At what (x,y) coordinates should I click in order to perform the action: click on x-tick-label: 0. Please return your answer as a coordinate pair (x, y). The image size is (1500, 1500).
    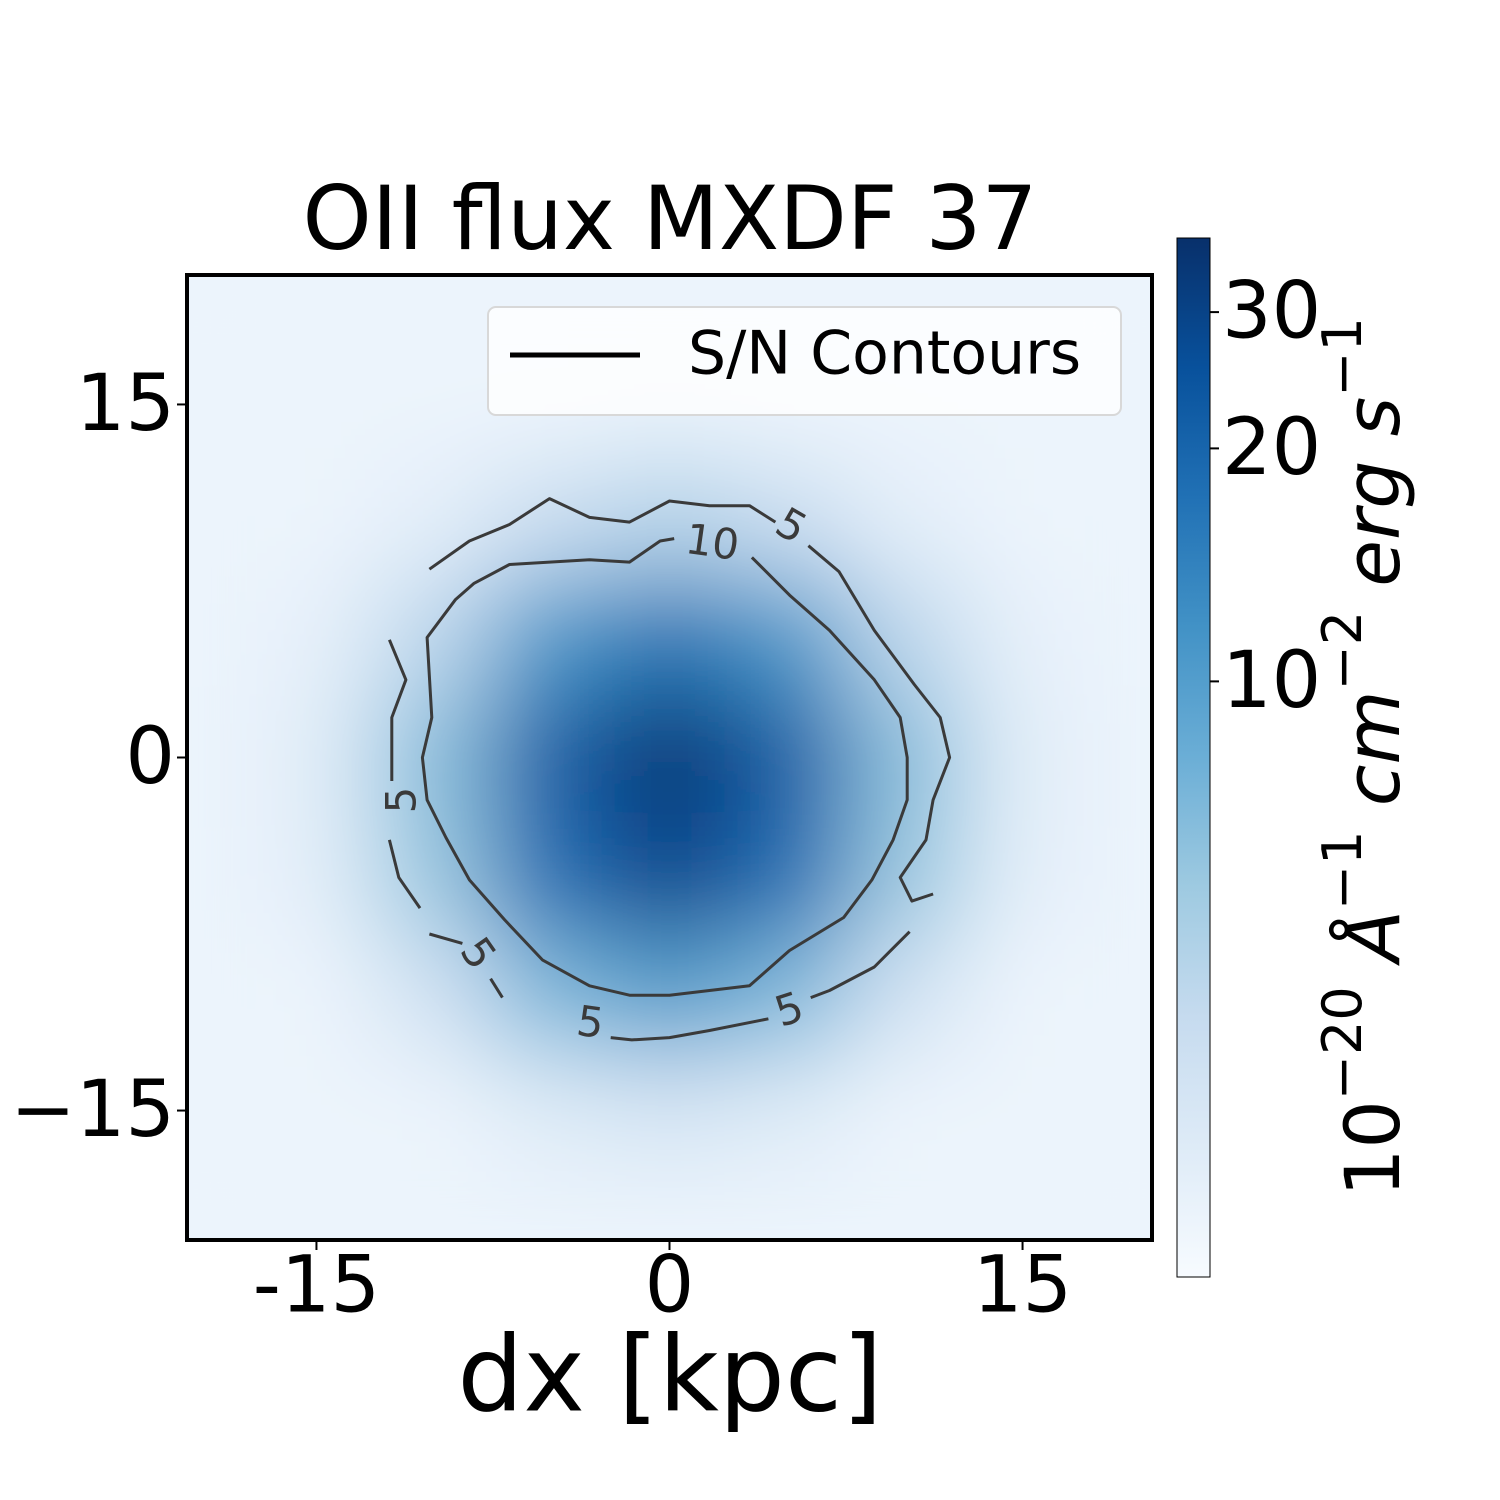
    Looking at the image, I should click on (670, 1285).